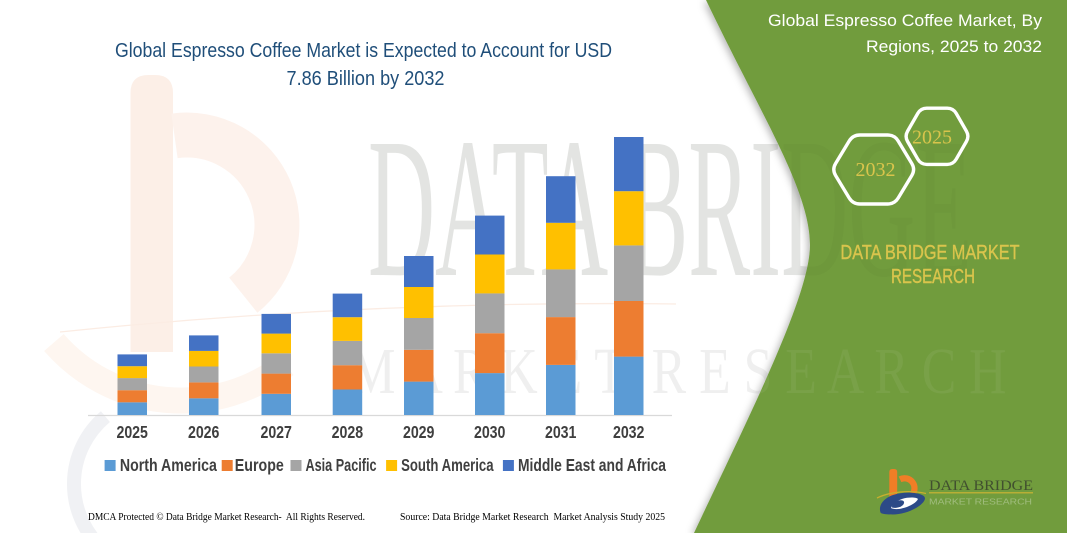 Image resolution: width=1067 pixels, height=538 pixels. Describe the element at coordinates (447, 465) in the screenshot. I see `svg-text: South America` at that location.